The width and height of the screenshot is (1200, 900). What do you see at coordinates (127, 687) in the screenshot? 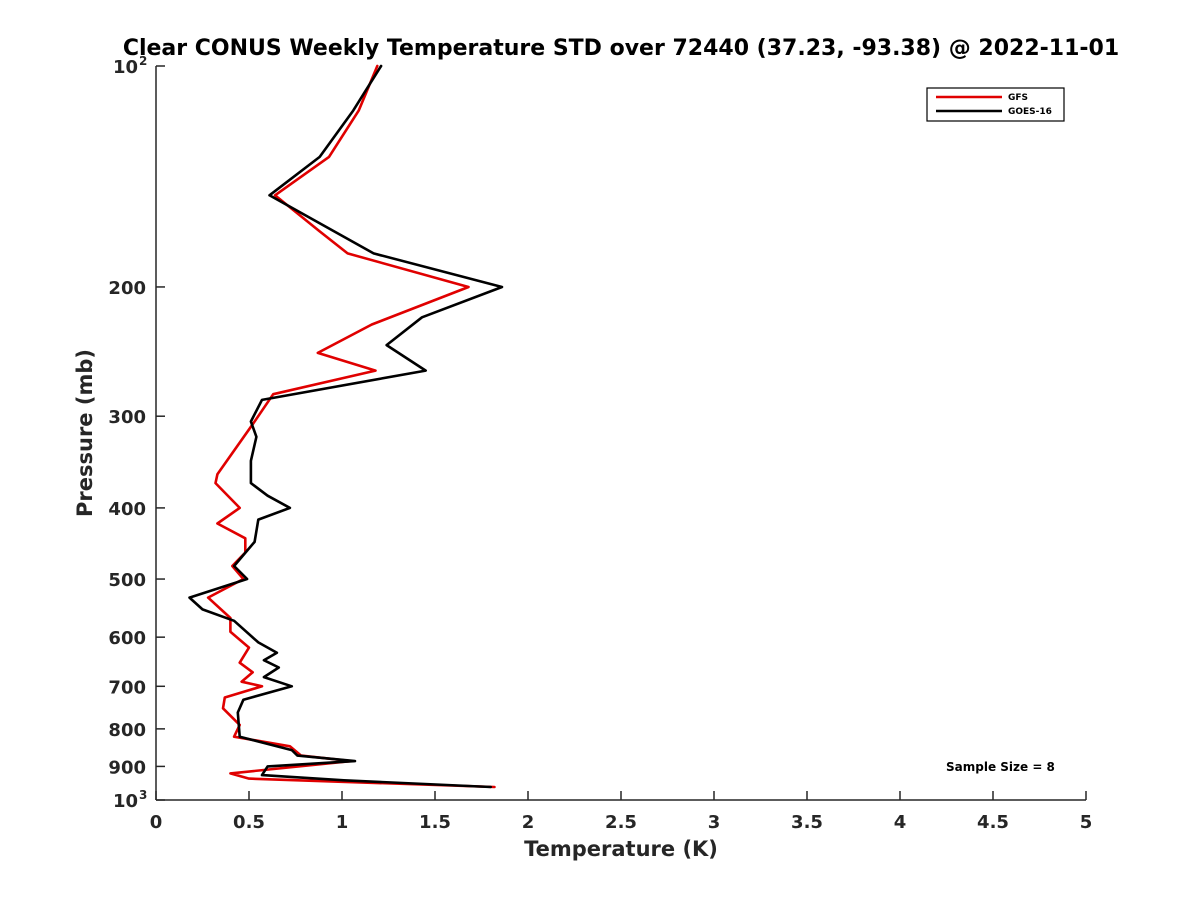
I see `y-tick-label: 700` at bounding box center [127, 687].